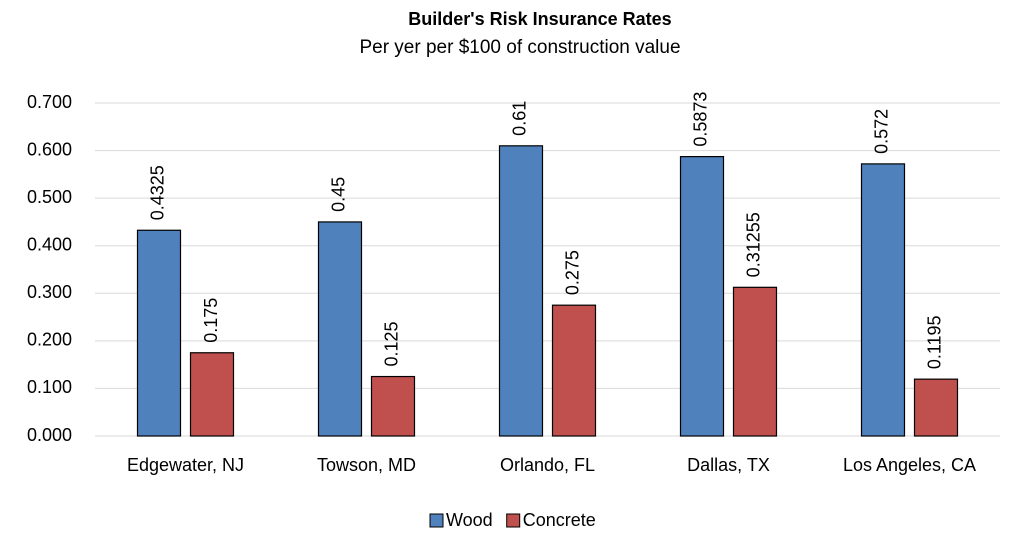 This screenshot has width=1012, height=539. Describe the element at coordinates (935, 342) in the screenshot. I see `data-label: 0.1195` at that location.